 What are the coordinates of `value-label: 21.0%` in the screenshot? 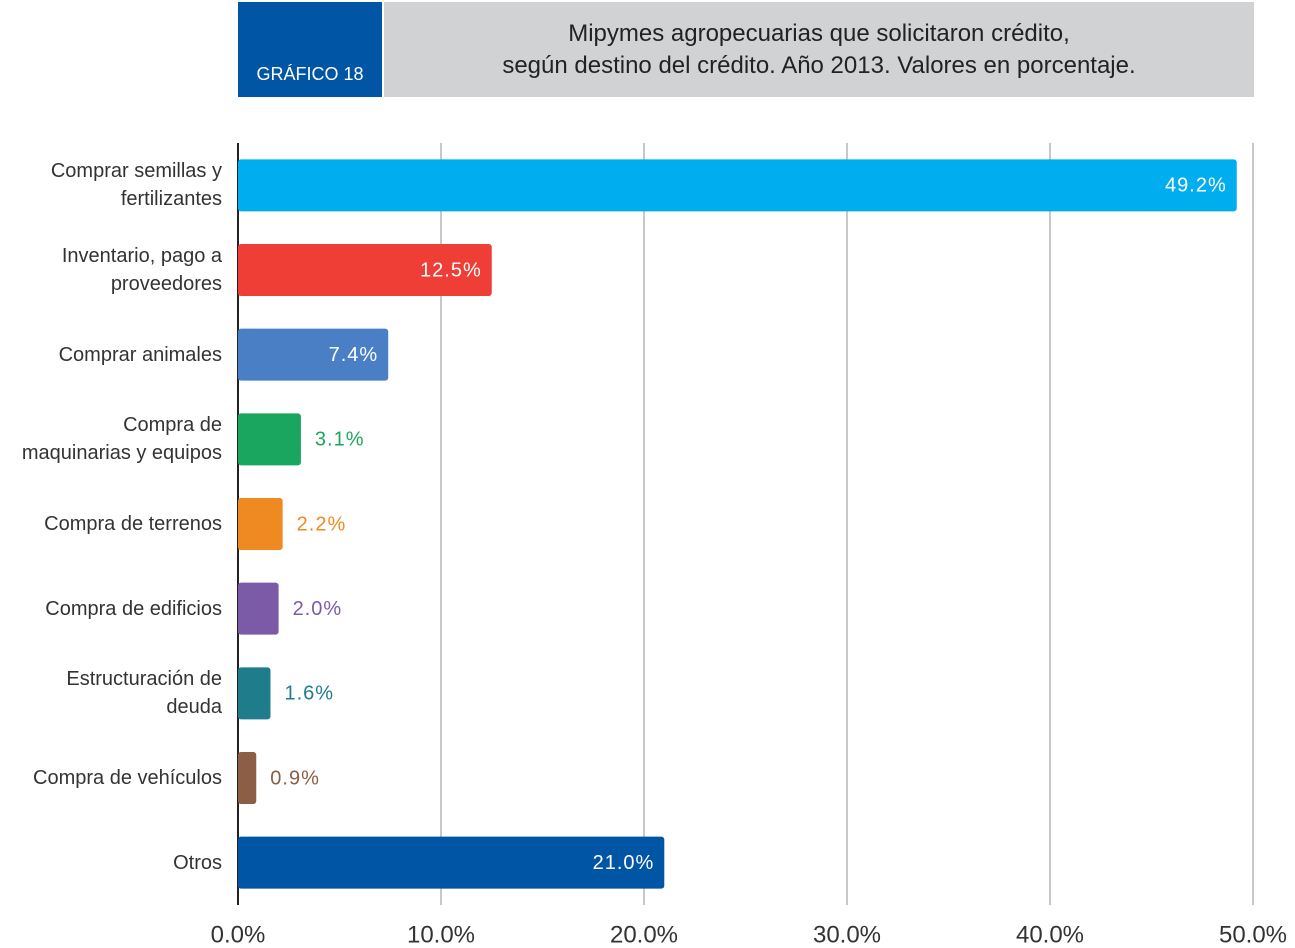 It's located at (624, 863).